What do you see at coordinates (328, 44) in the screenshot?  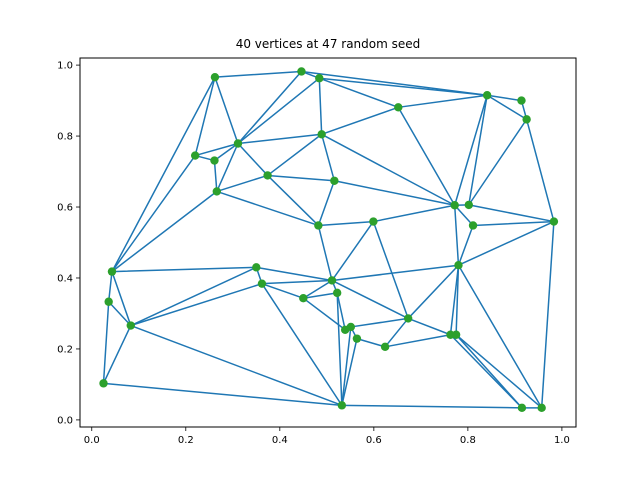 I see `chart-title: 40 vertices at 47 random seed` at bounding box center [328, 44].